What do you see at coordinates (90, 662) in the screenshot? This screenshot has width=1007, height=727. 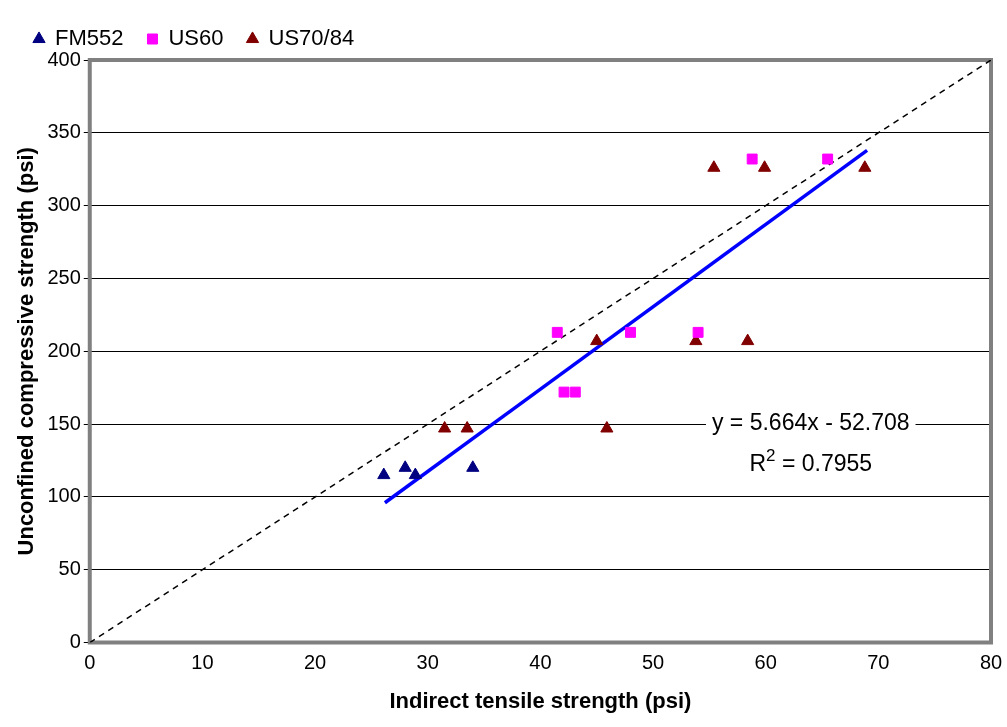 I see `x-tick-label: 0` at bounding box center [90, 662].